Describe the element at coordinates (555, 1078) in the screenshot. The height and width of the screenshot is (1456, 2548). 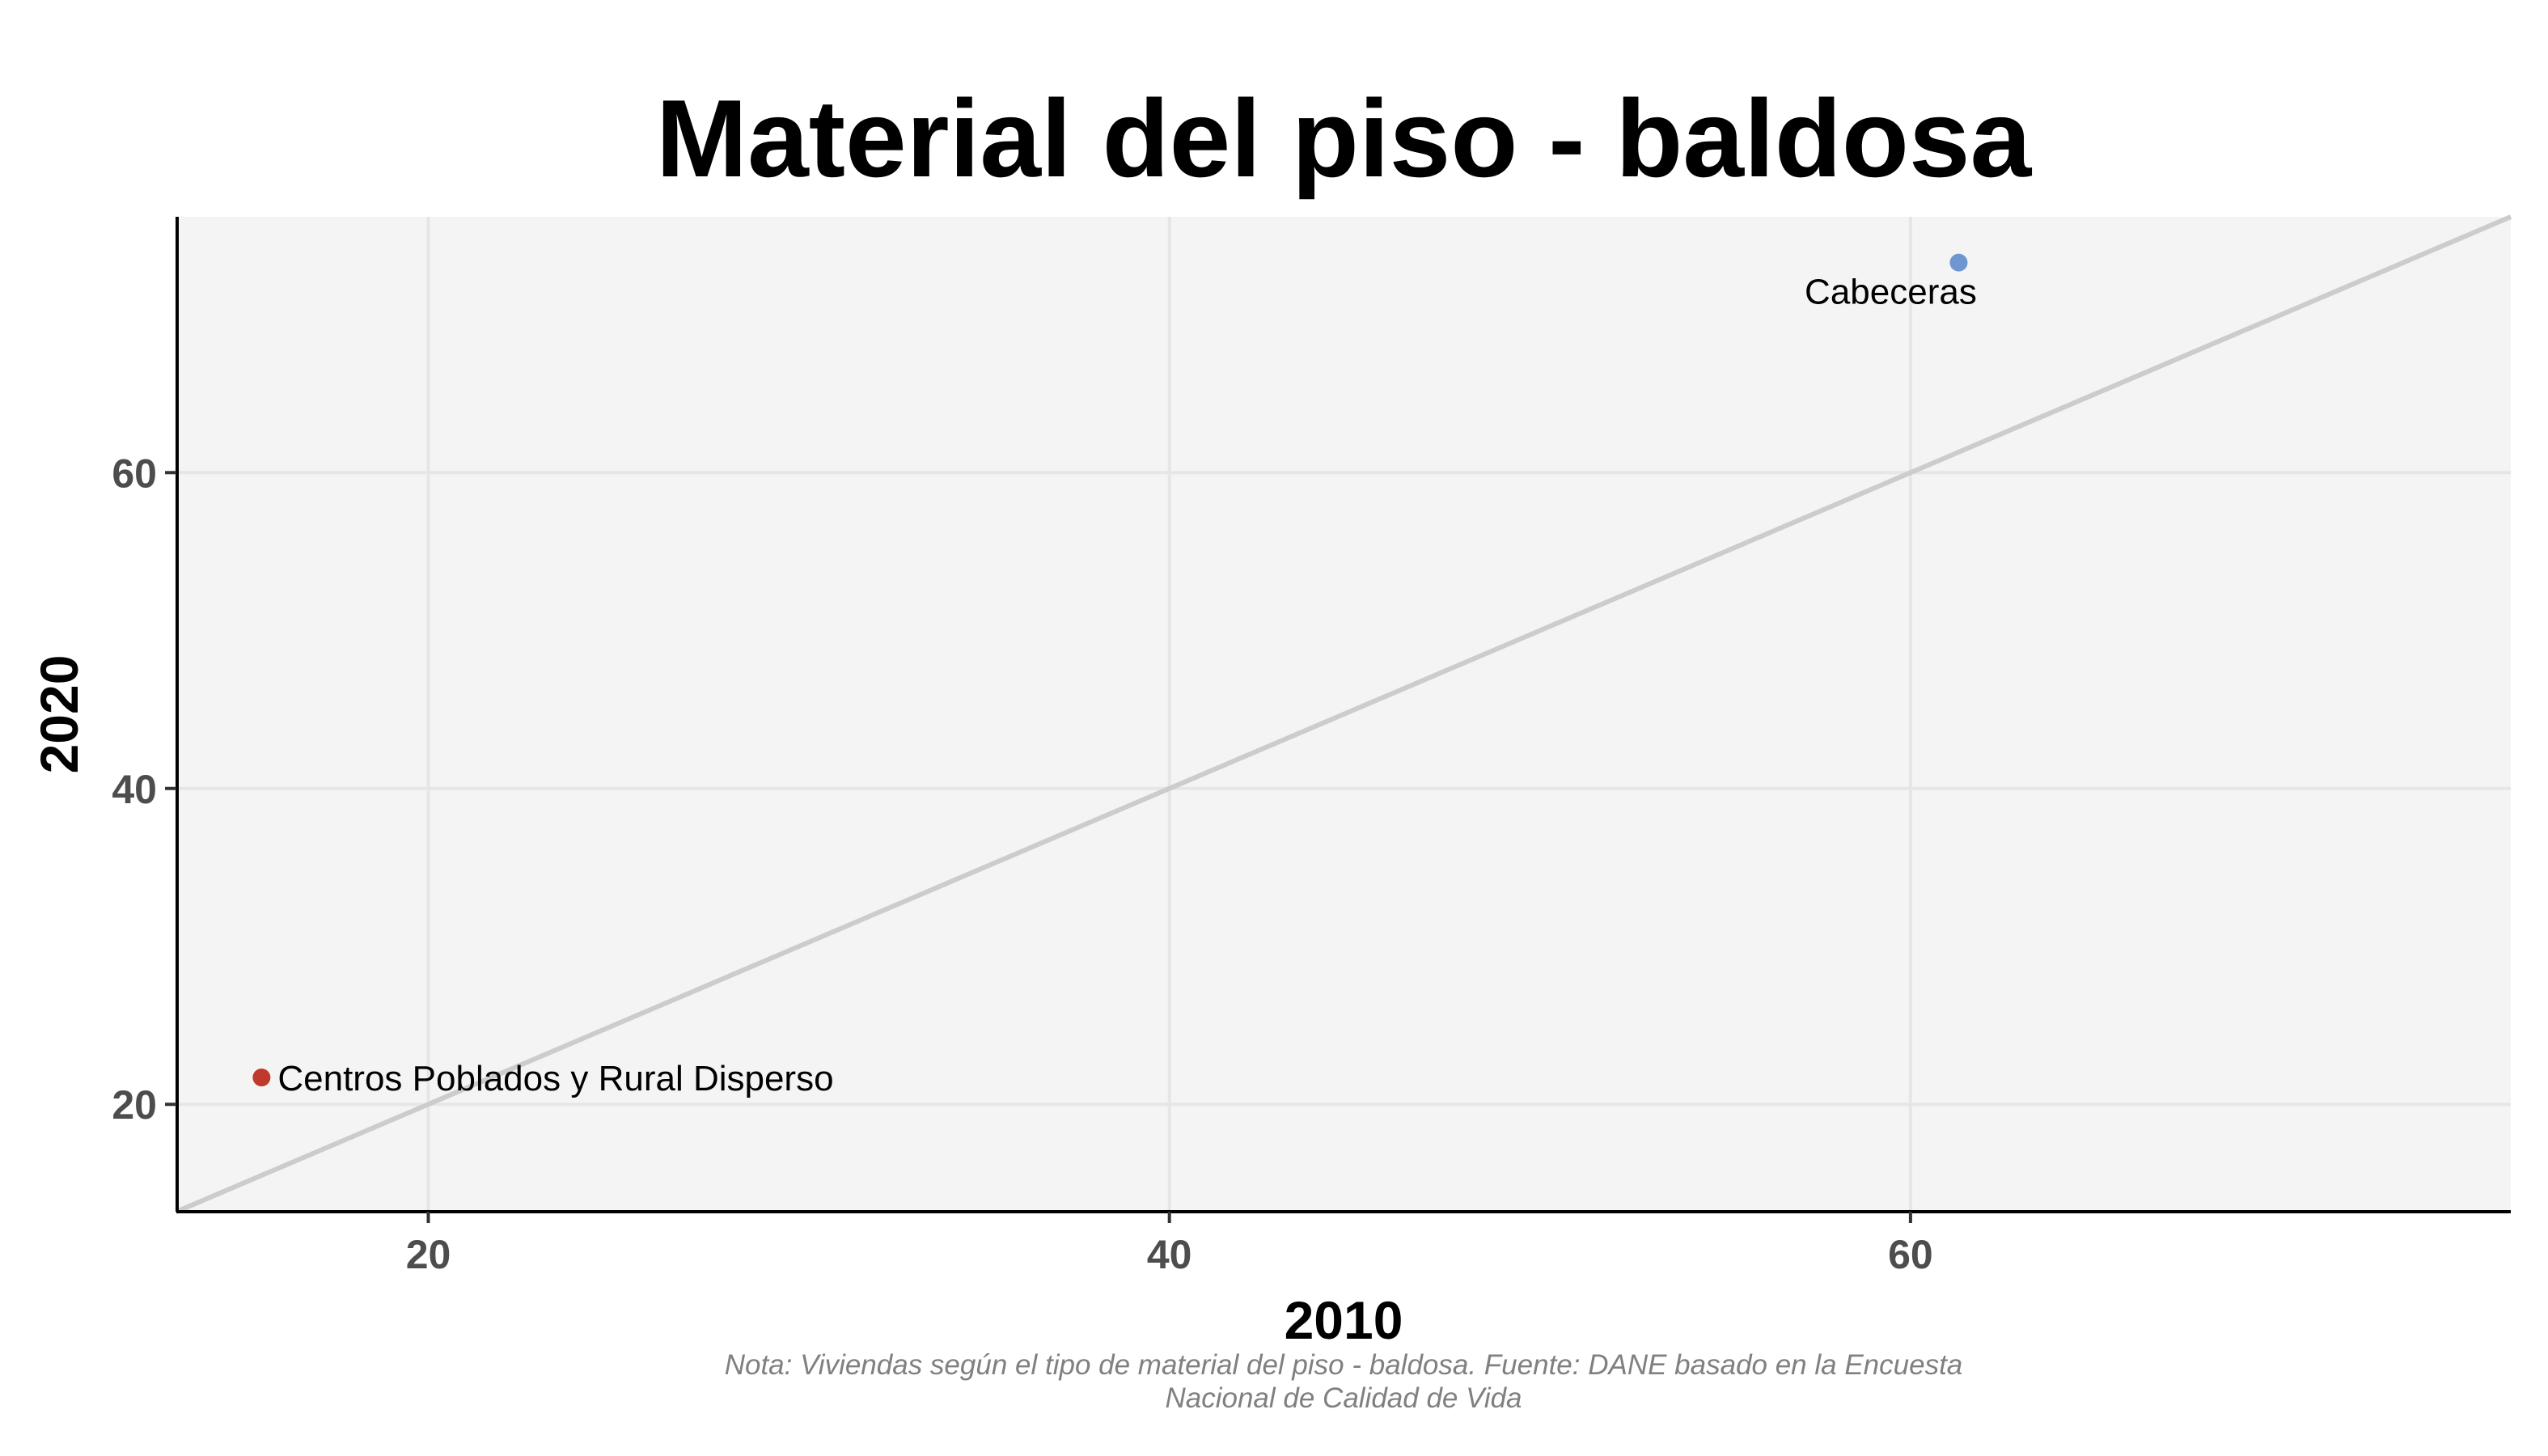
I see `point-label: Centros Poblados y Rural Disperso` at that location.